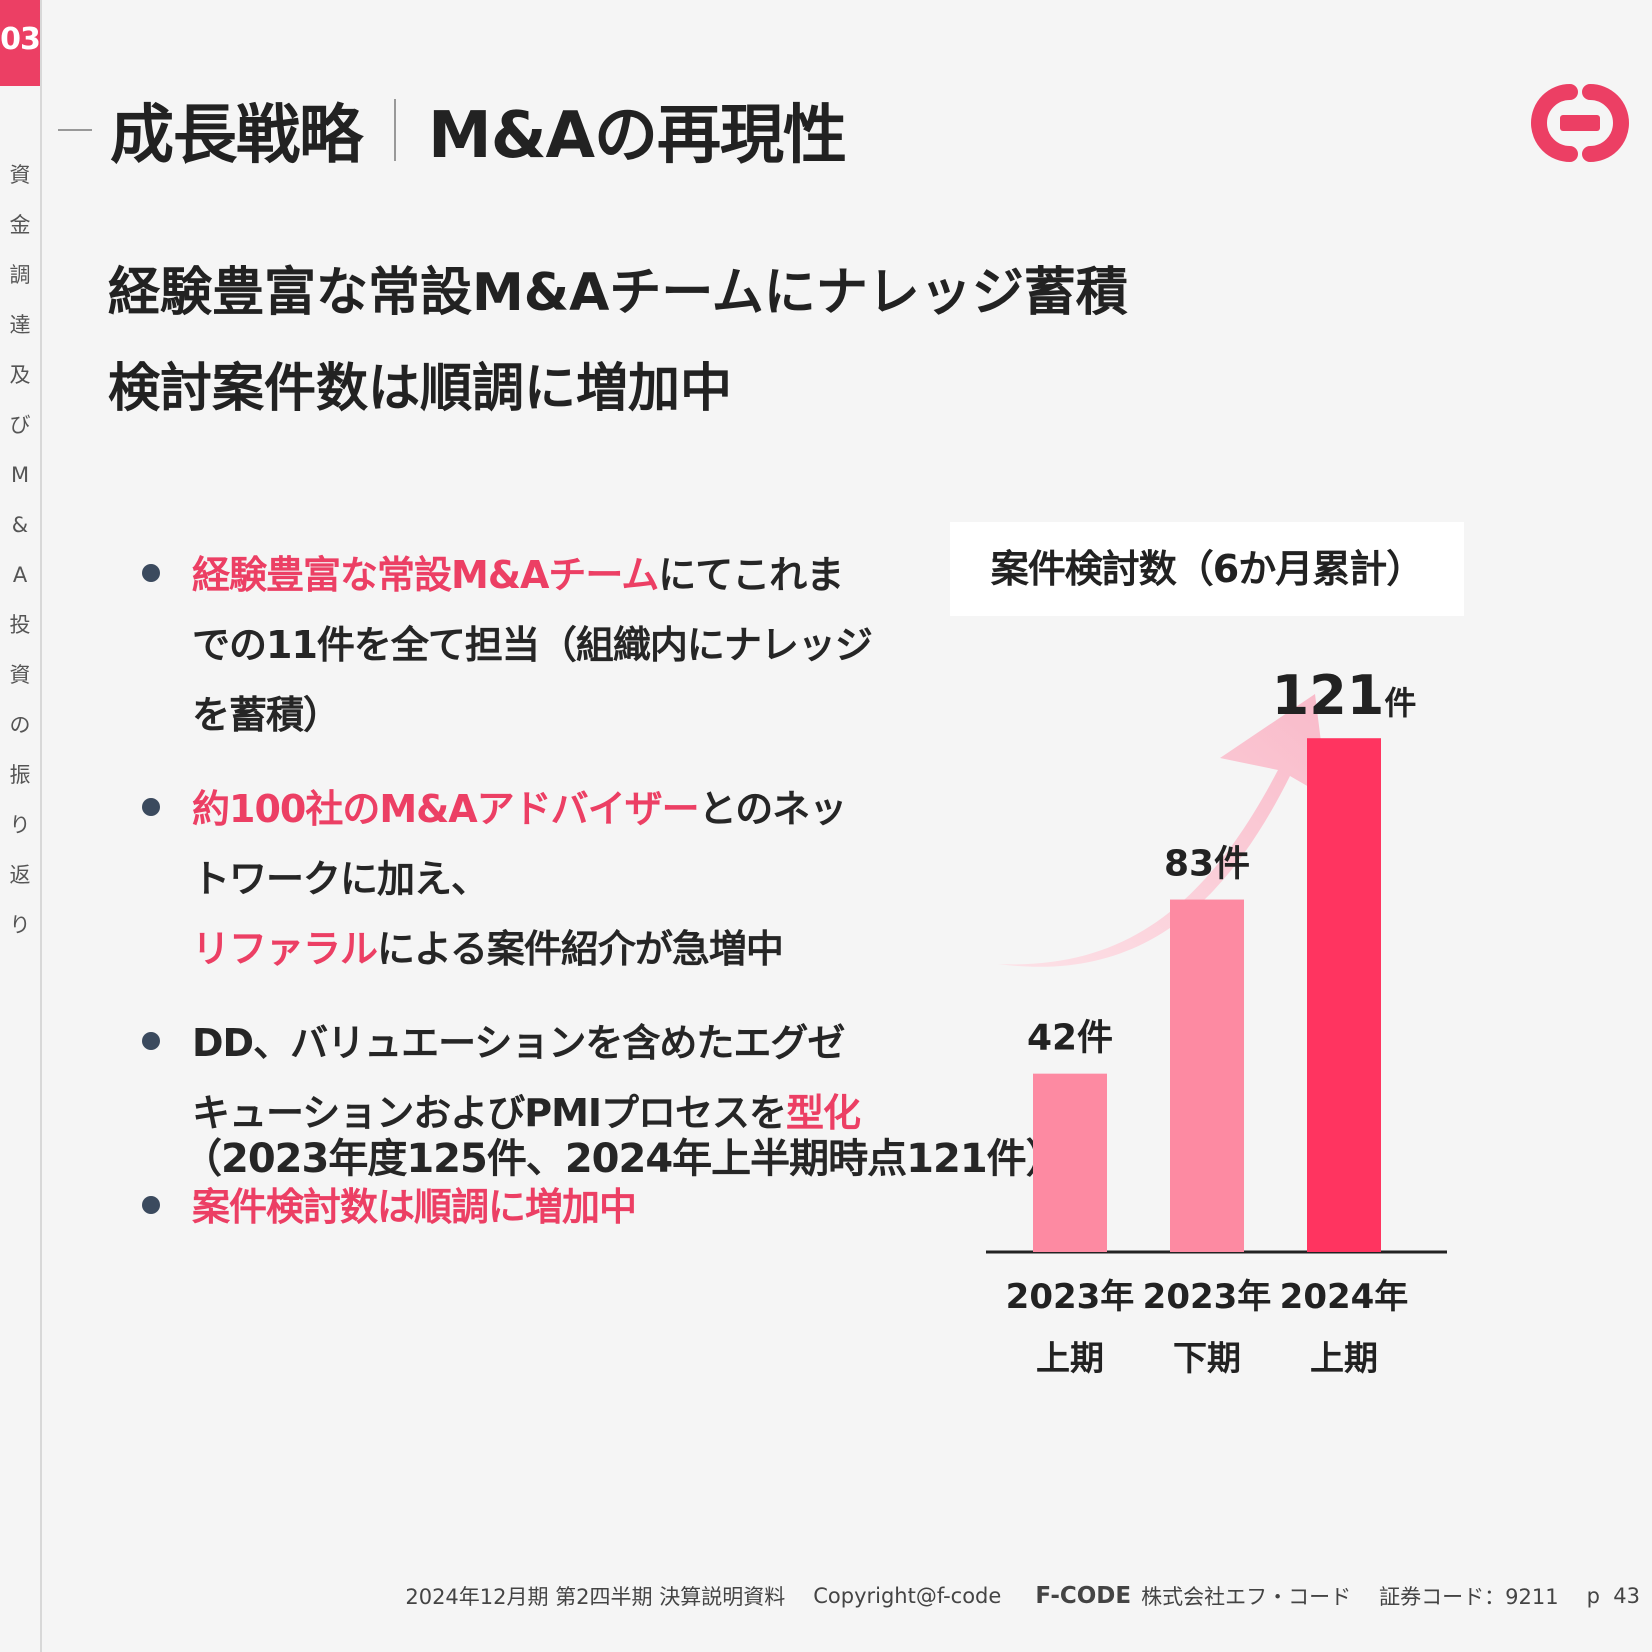 Image resolution: width=1652 pixels, height=1652 pixels. I want to click on vertical-label-char: 達, so click(20, 325).